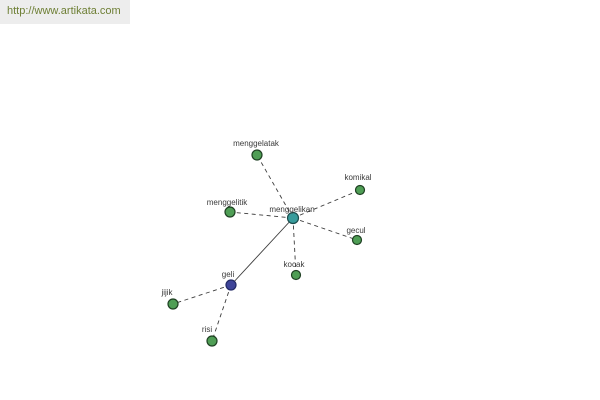 The width and height of the screenshot is (600, 400). What do you see at coordinates (360, 190) in the screenshot?
I see `graph-node-komikal` at bounding box center [360, 190].